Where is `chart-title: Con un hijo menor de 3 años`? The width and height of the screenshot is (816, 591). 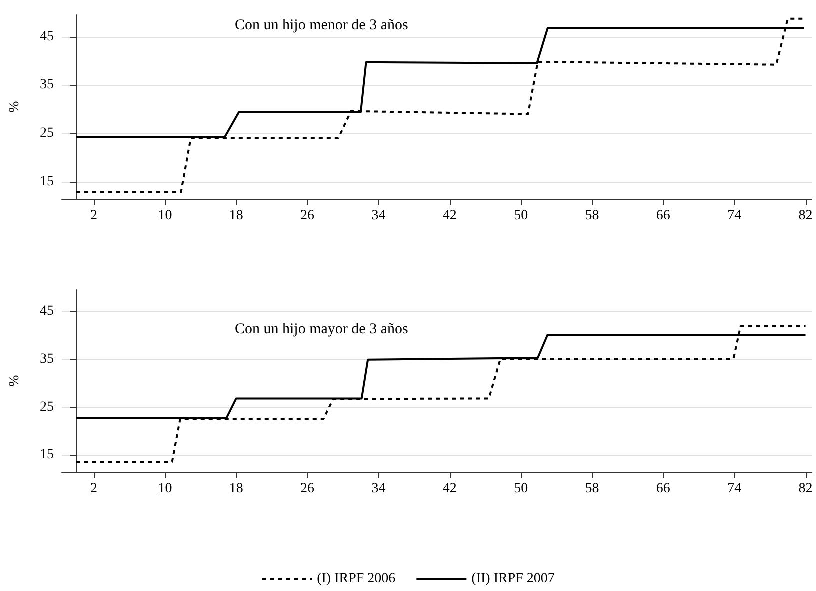
chart-title: Con un hijo menor de 3 años is located at coordinates (321, 26).